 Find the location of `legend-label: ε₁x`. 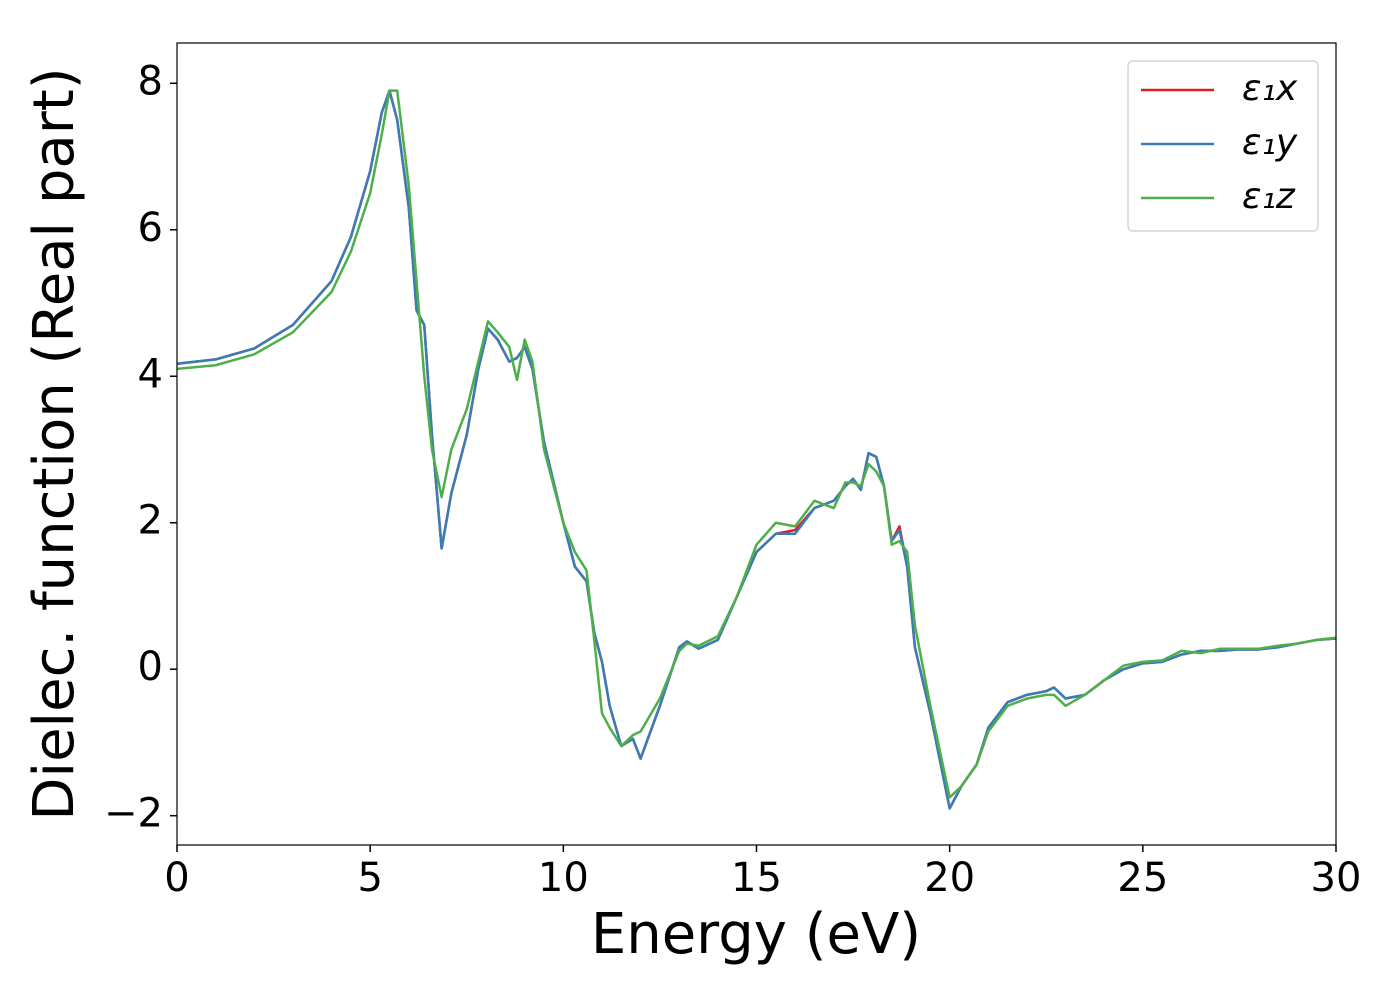

legend-label: ε₁x is located at coordinates (1270, 88).